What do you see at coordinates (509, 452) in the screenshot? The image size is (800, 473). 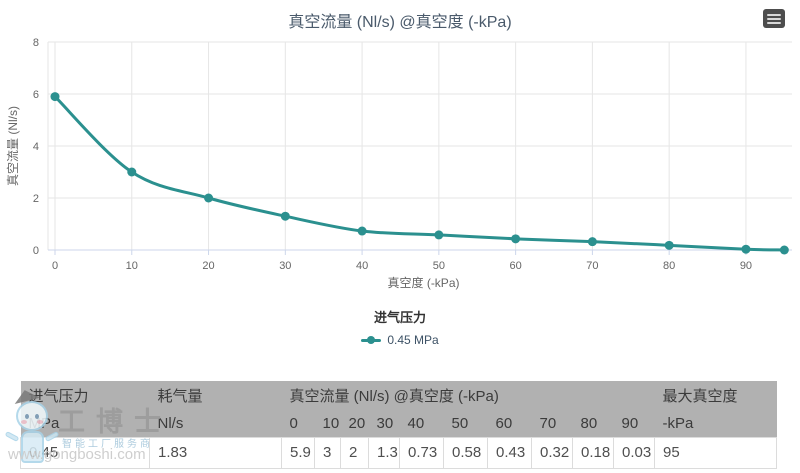 I see `table-cell: 0.43` at bounding box center [509, 452].